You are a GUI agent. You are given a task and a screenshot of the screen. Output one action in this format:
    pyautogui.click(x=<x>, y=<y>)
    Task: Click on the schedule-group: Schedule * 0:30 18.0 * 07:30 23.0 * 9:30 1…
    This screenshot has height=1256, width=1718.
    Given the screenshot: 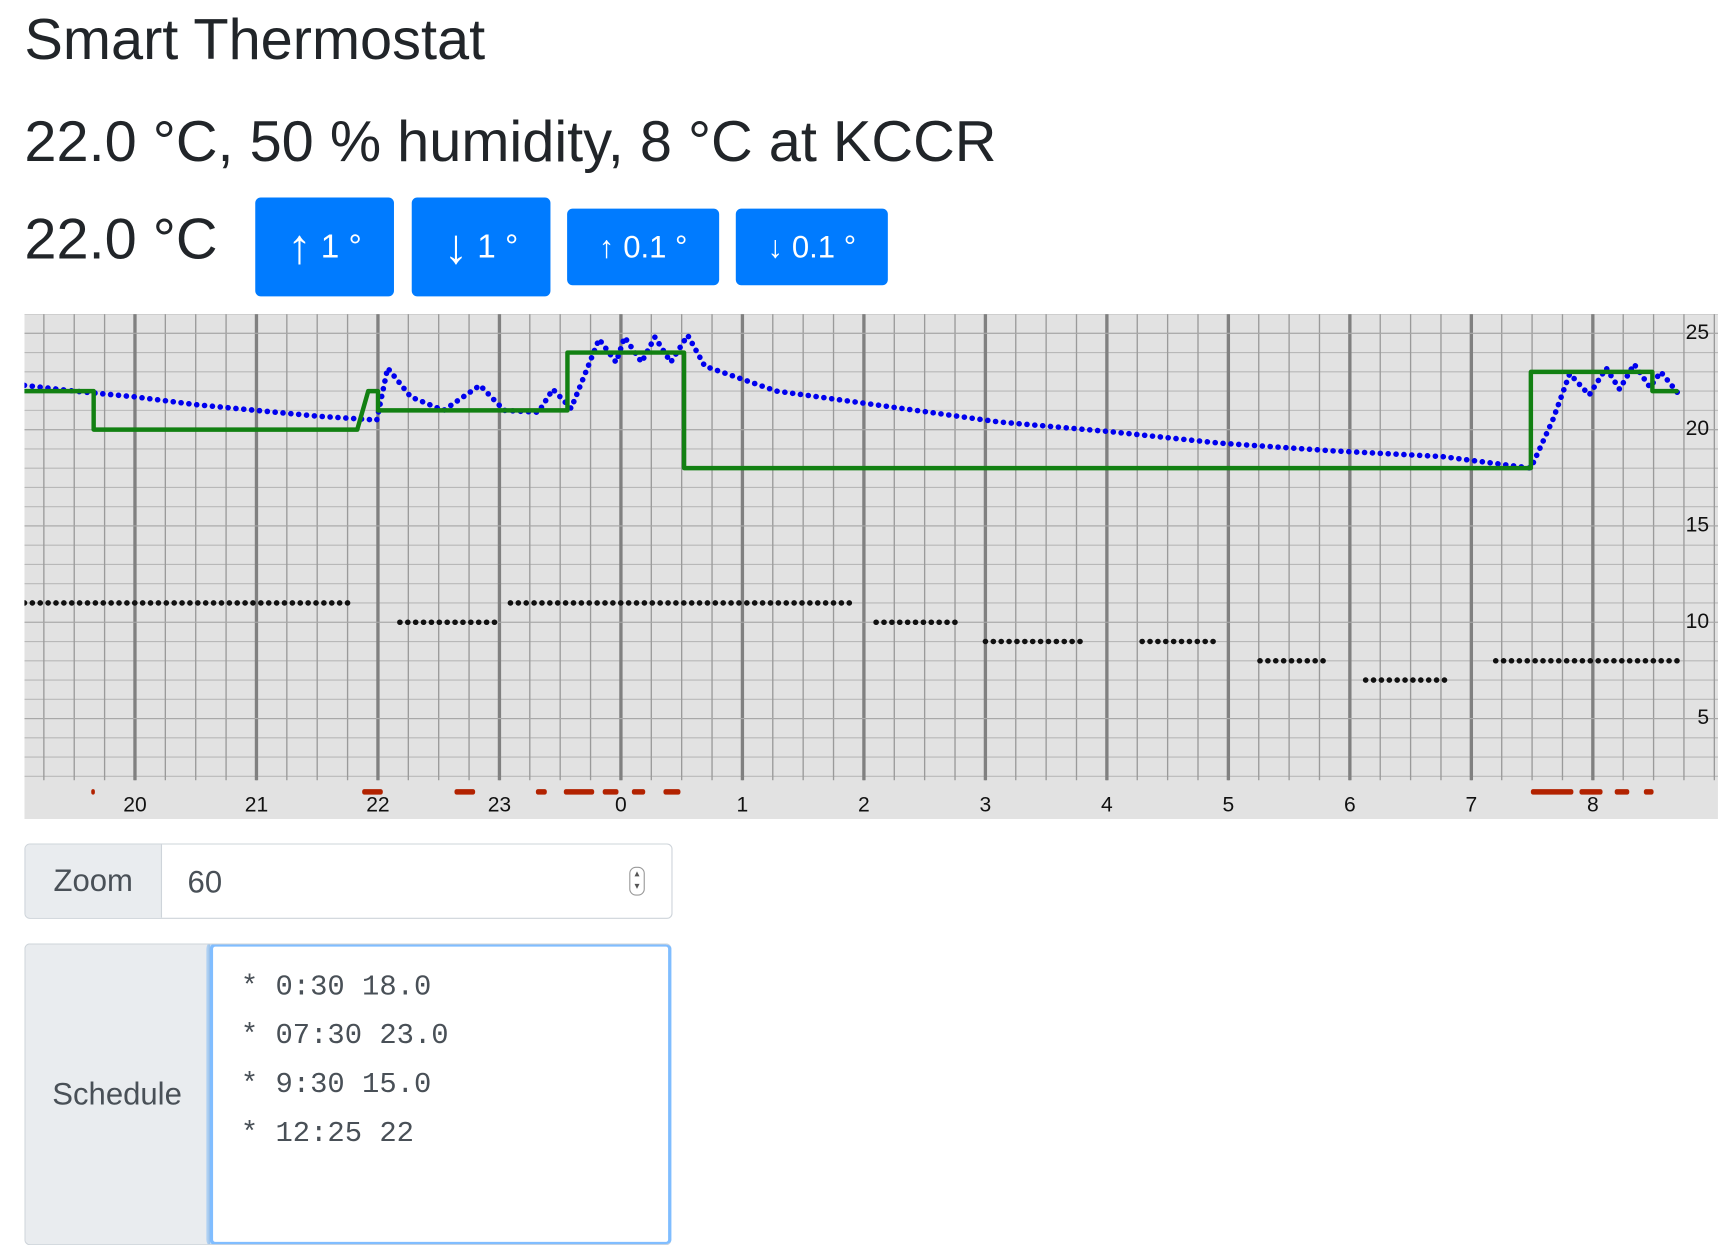 What is the action you would take?
    pyautogui.click(x=348, y=1094)
    